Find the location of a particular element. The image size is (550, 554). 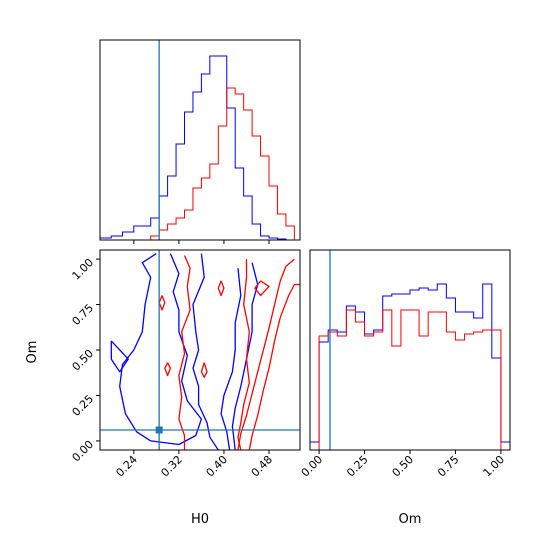

h0-histogram-frame is located at coordinates (200, 140).